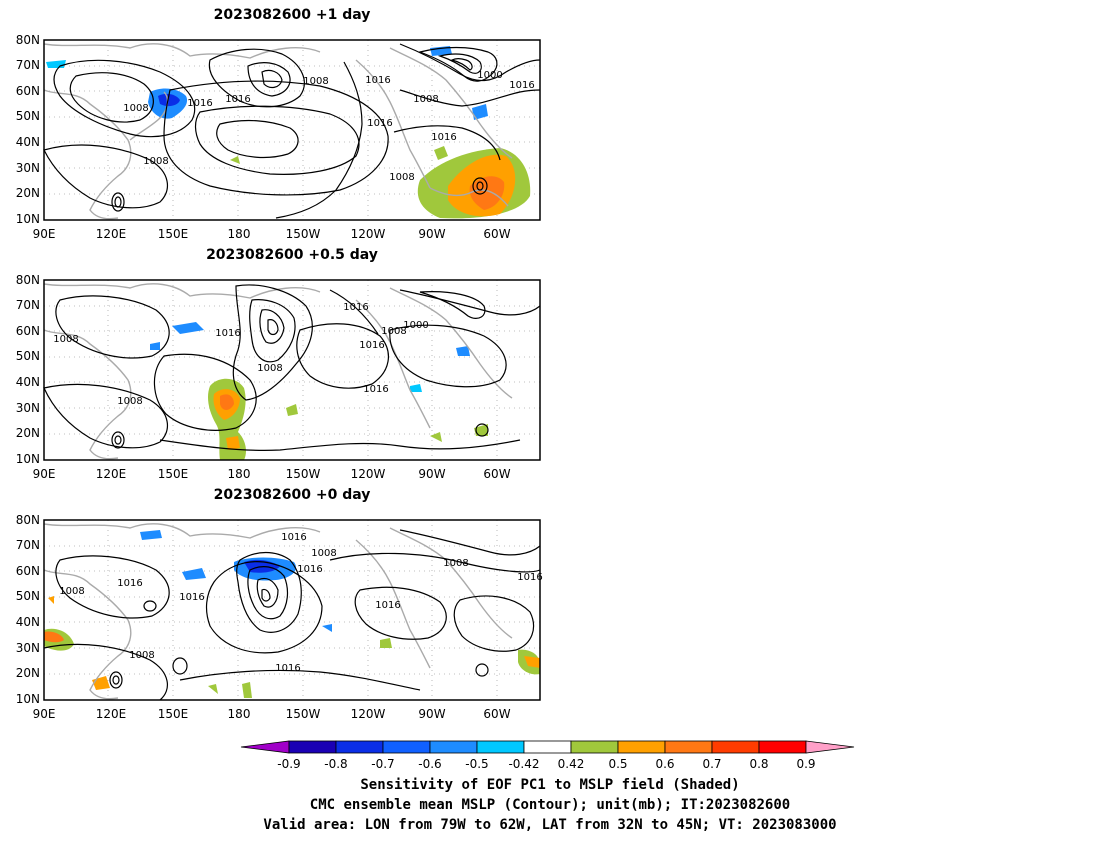 This screenshot has height=850, width=1100. Describe the element at coordinates (571, 764) in the screenshot. I see `colorbar-tick-label: 0.42` at that location.